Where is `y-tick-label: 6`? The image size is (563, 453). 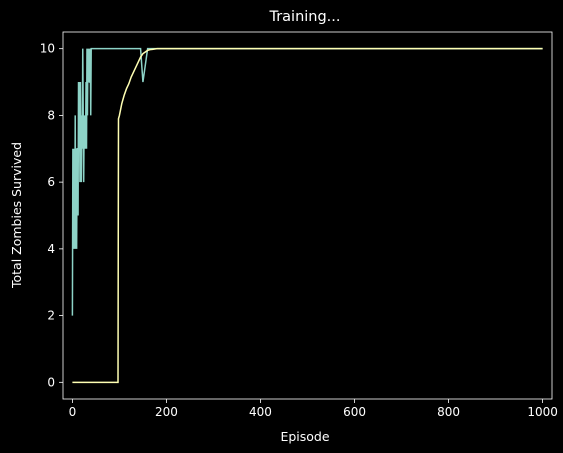 y-tick-label: 6 is located at coordinates (51, 182).